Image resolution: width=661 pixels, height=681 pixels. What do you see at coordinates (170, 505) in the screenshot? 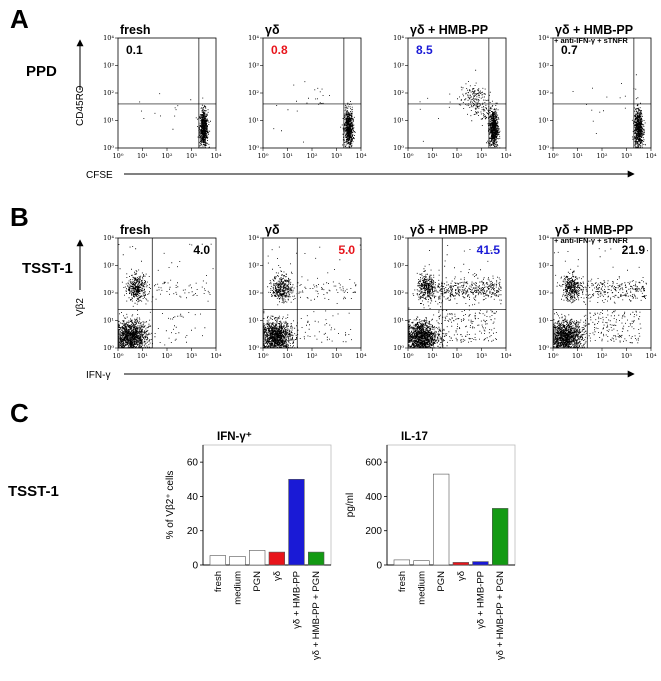
I see `y-axis-label: % of Vβ2⁺ cells` at bounding box center [170, 505].